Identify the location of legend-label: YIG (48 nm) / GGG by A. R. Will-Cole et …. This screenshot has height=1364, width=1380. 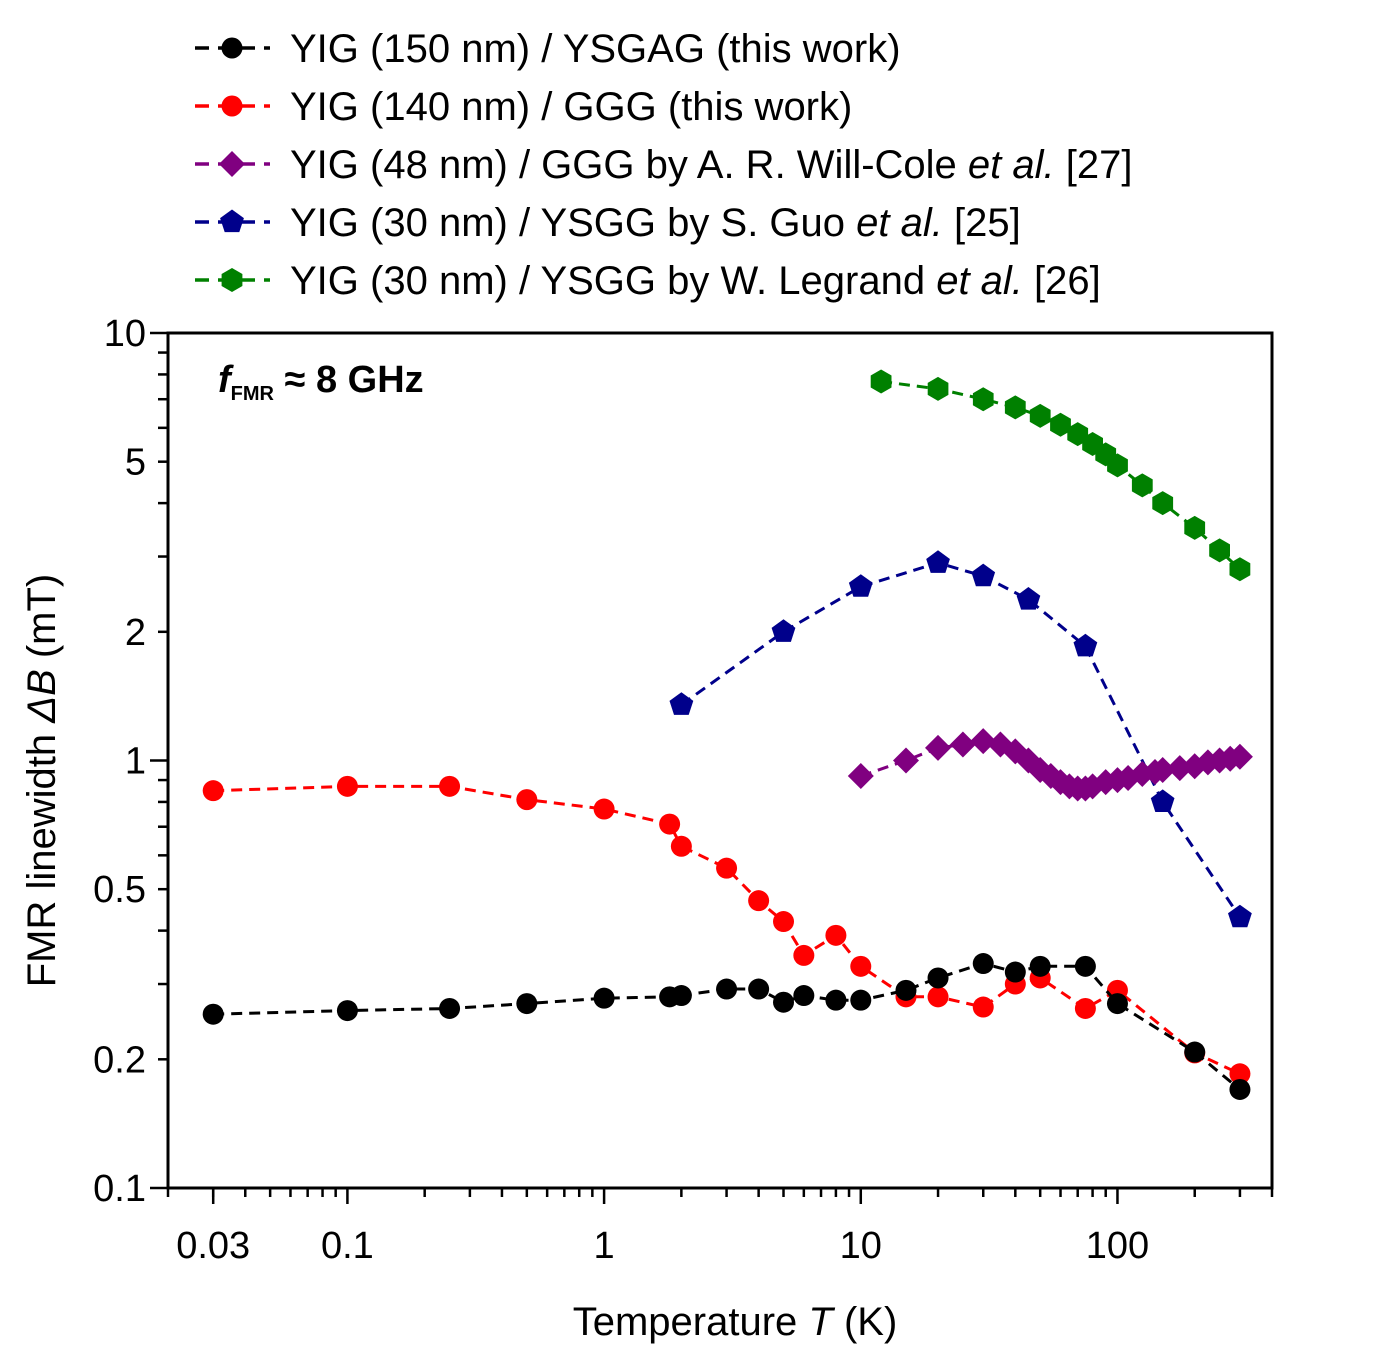
(711, 165).